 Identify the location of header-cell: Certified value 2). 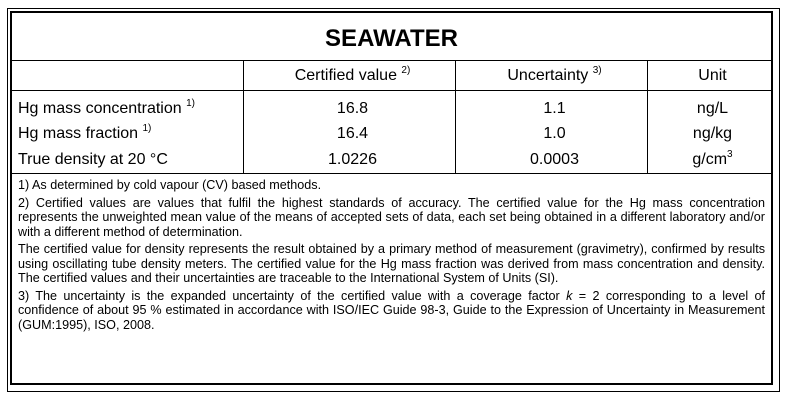
(349, 76).